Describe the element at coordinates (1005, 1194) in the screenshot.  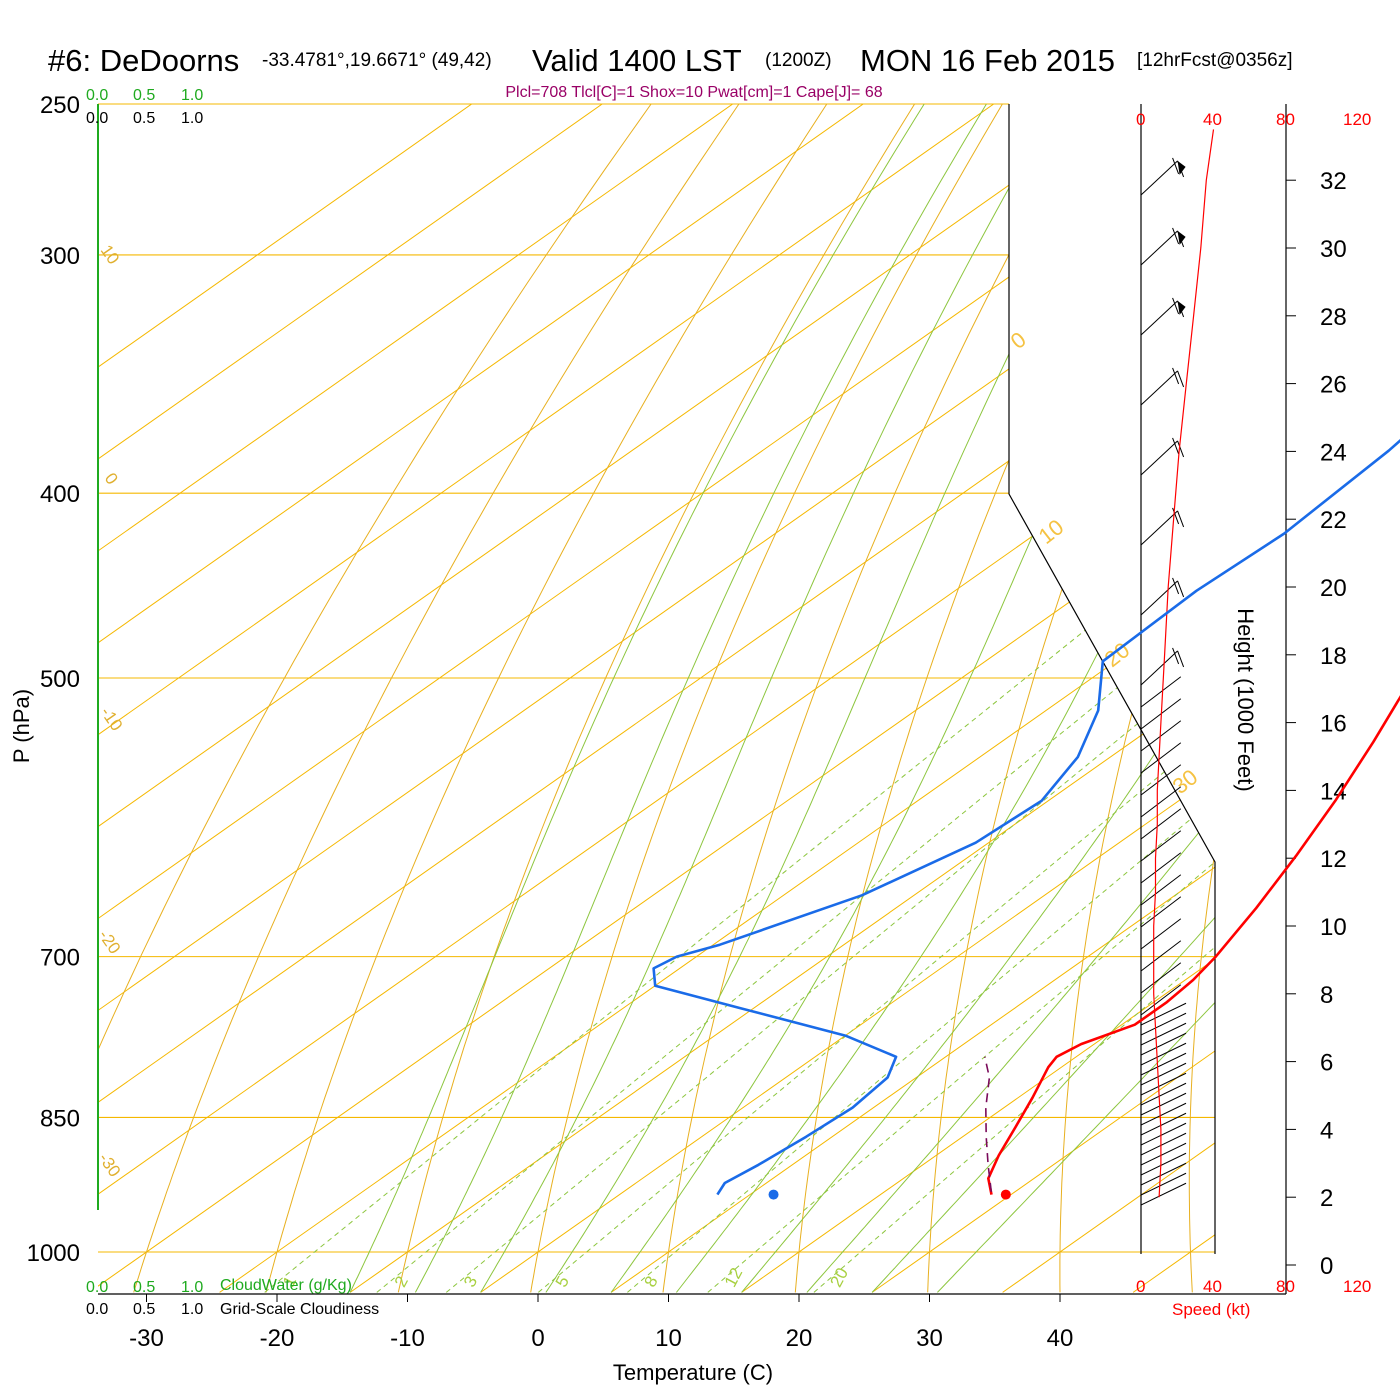
I see `surface-temperature-marker` at that location.